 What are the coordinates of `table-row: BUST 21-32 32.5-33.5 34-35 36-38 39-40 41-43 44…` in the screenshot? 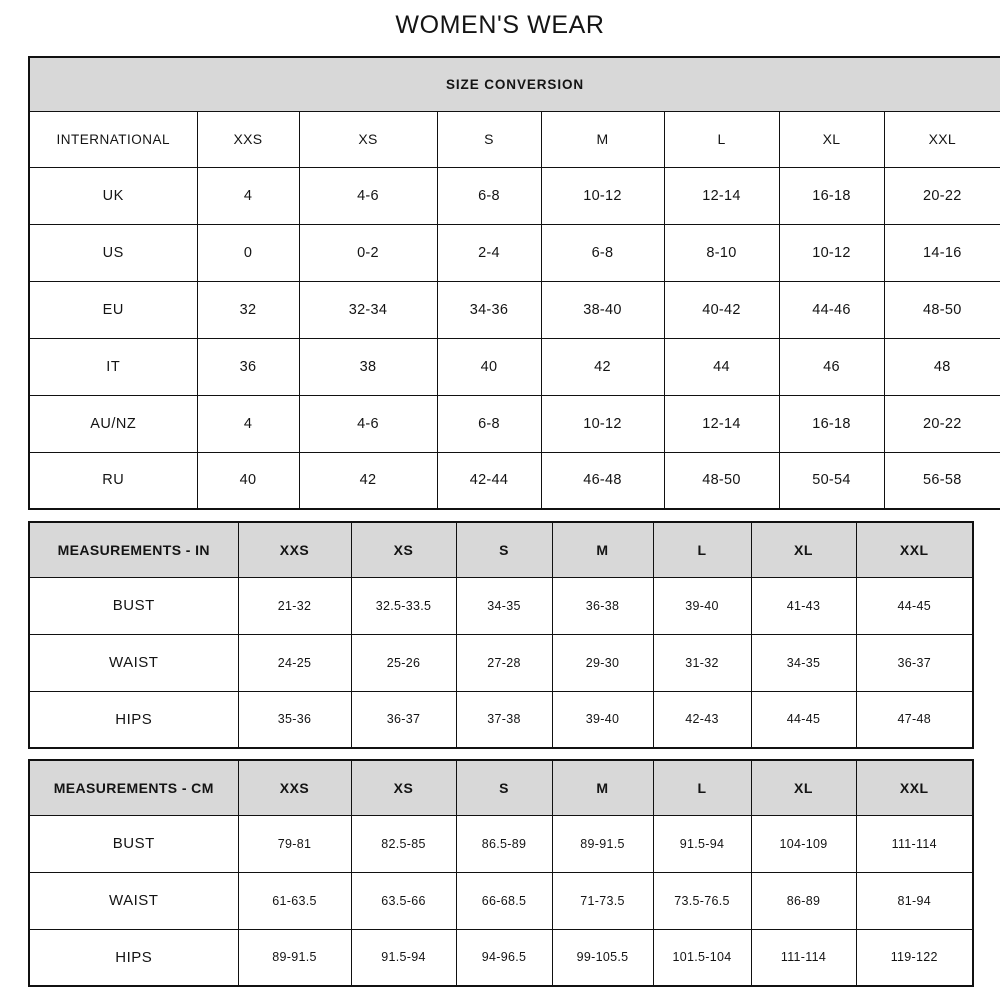 It's located at (501, 605).